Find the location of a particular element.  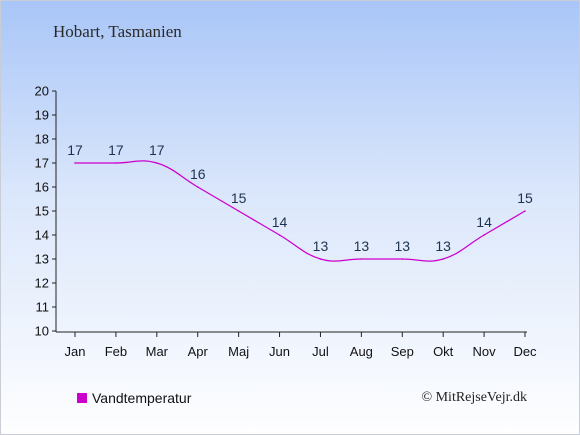

legend-label: Vandtemperatur is located at coordinates (142, 398).